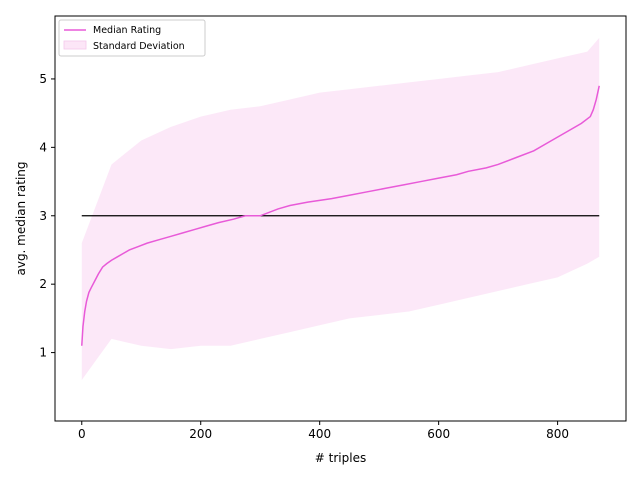 The height and width of the screenshot is (480, 640). What do you see at coordinates (43, 147) in the screenshot?
I see `y-tick-label: 4` at bounding box center [43, 147].